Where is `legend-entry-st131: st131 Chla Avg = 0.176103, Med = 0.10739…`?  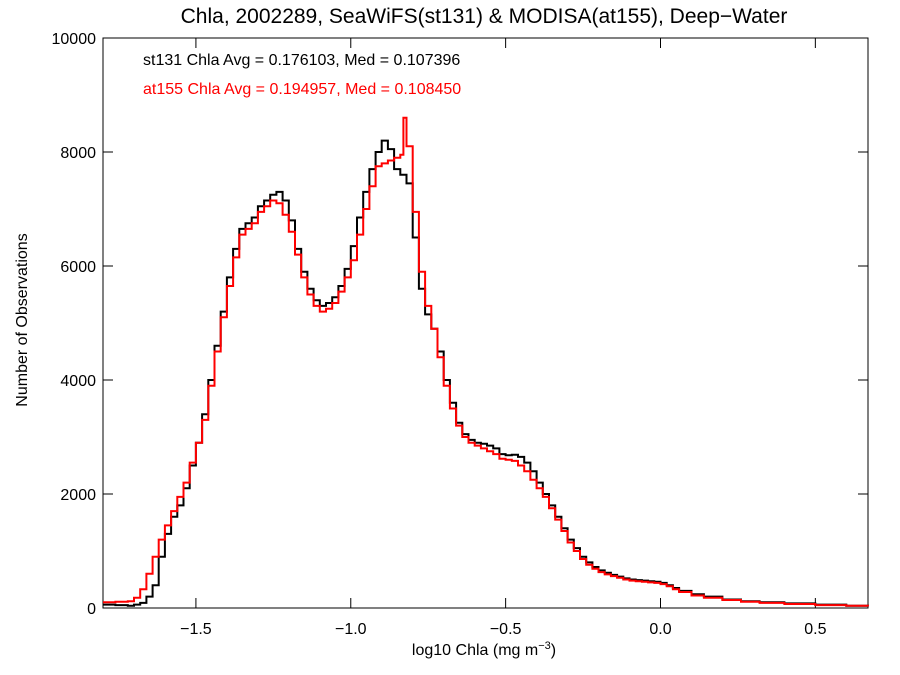
legend-entry-st131: st131 Chla Avg = 0.176103, Med = 0.10739… is located at coordinates (301, 60).